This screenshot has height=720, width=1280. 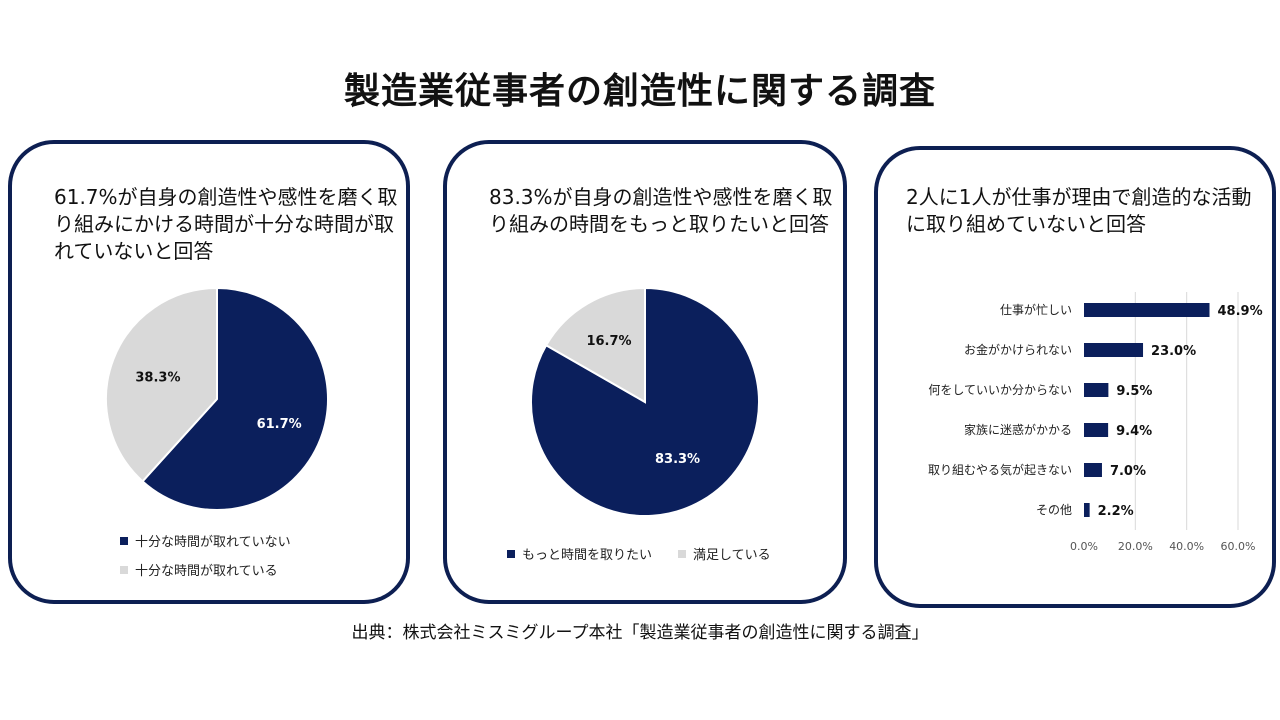 What do you see at coordinates (1238, 546) in the screenshot?
I see `x-tick-label: 60.0%` at bounding box center [1238, 546].